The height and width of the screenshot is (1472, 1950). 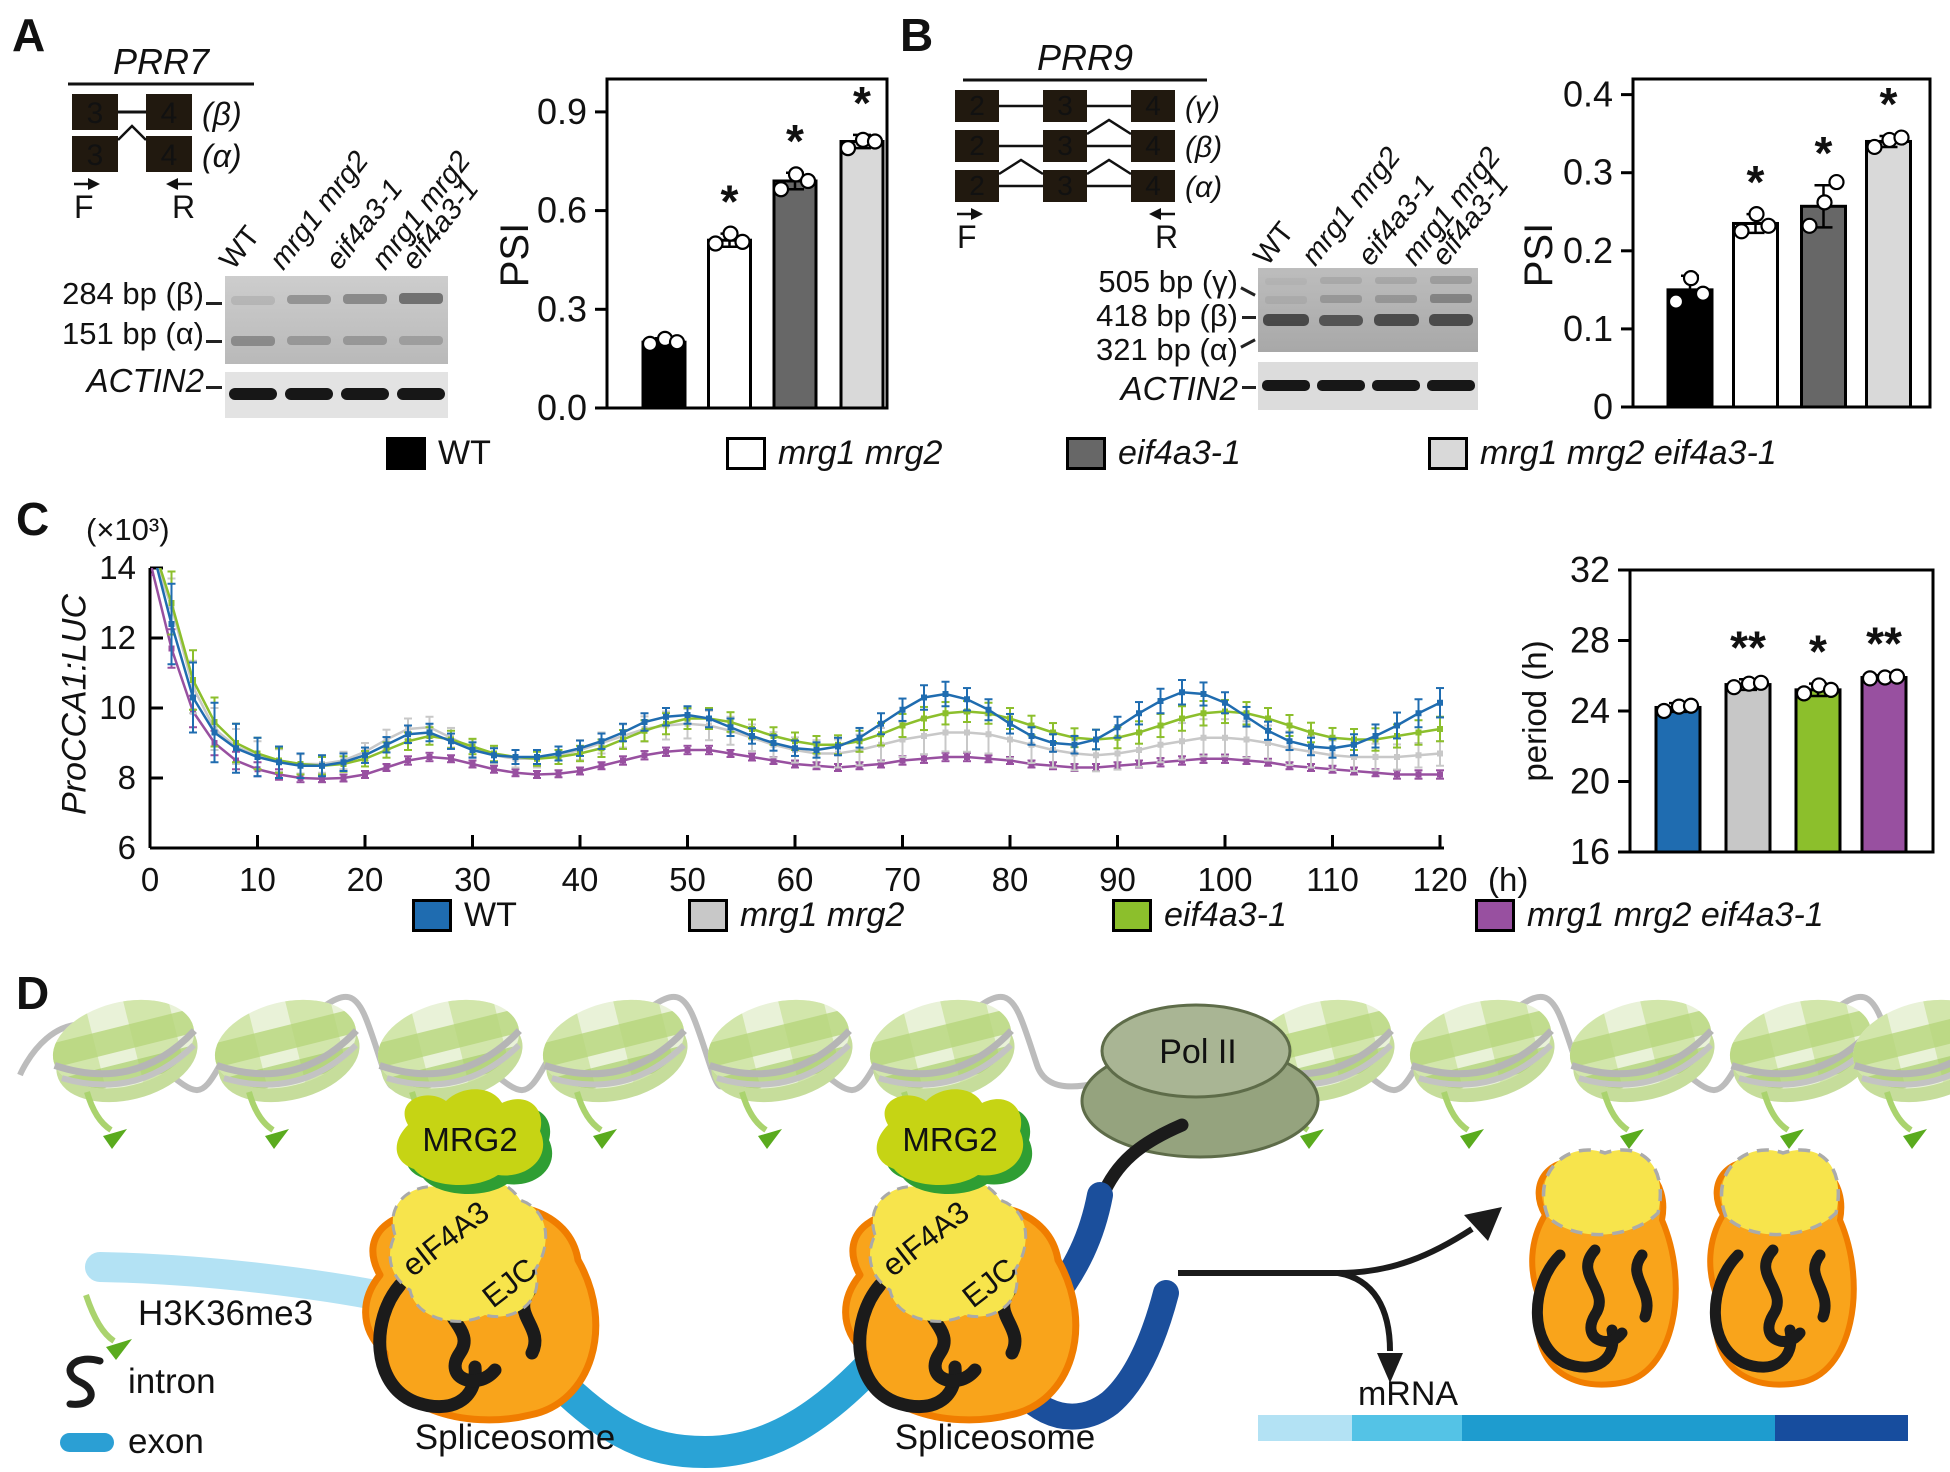 What do you see at coordinates (127, 847) in the screenshot?
I see `svg-text: 6` at bounding box center [127, 847].